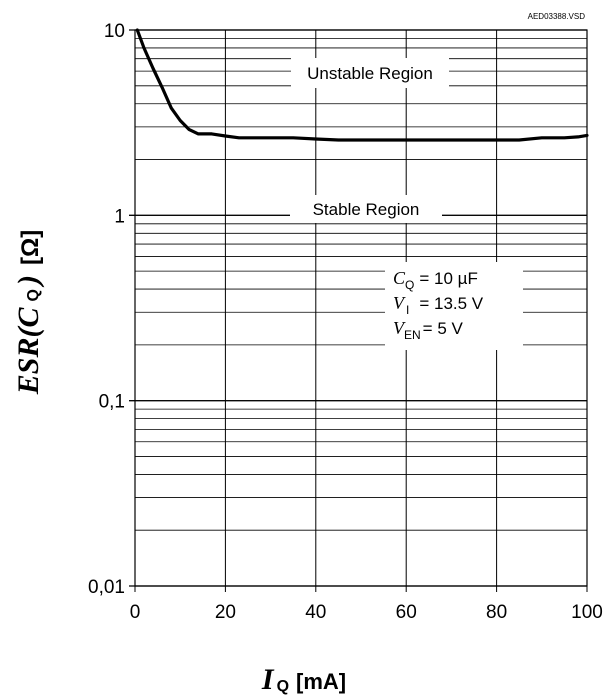  I want to click on y-tick-label: 0,1, so click(112, 402).